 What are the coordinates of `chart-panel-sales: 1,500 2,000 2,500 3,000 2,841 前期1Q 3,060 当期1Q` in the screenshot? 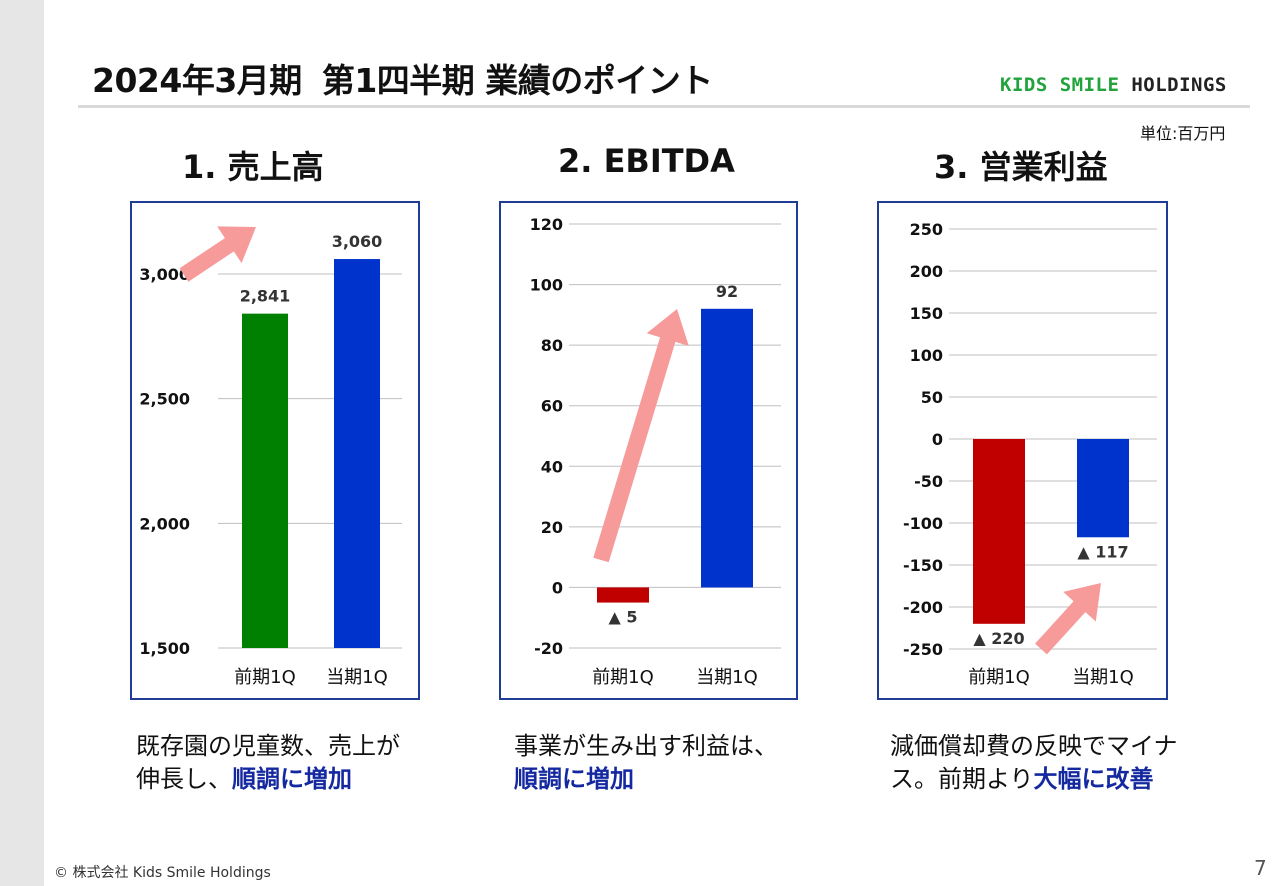 It's located at (275, 450).